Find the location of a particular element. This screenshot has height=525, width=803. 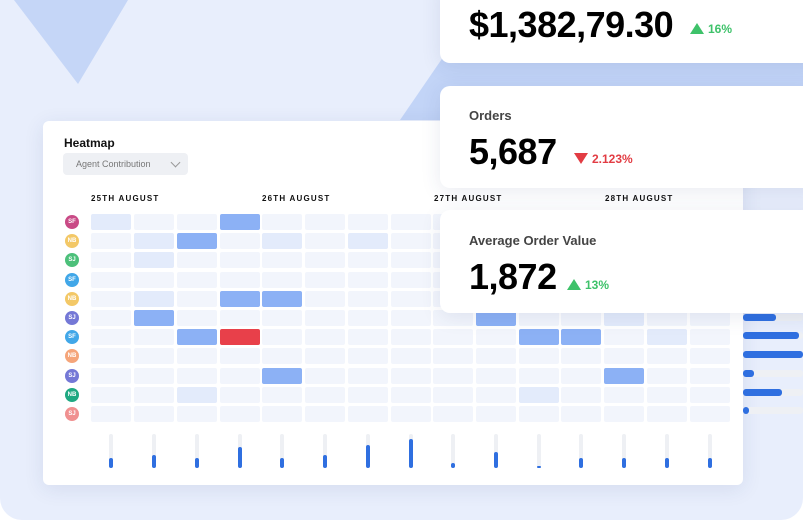

contribution-select: Agent Contribution is located at coordinates (125, 164).